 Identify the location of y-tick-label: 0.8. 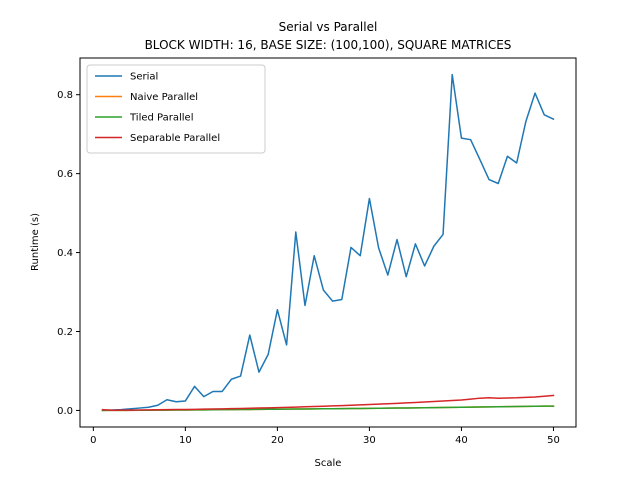
(65, 95).